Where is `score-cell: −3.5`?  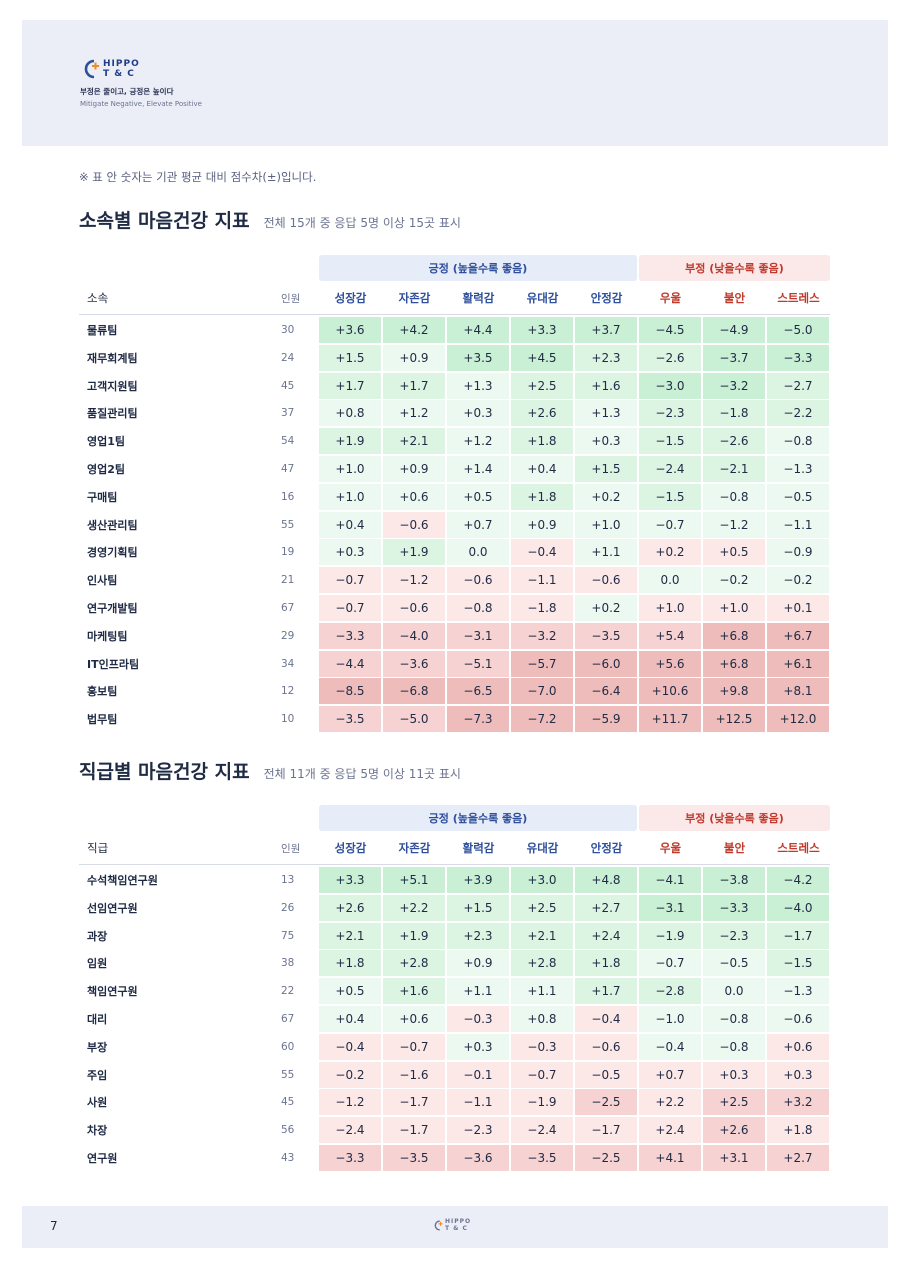
score-cell: −3.5 is located at coordinates (606, 635).